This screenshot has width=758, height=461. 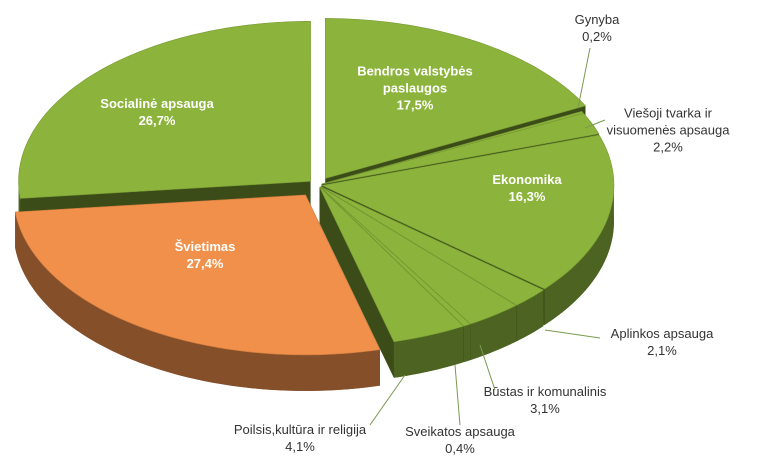 What do you see at coordinates (527, 196) in the screenshot?
I see `value-label: 16,3%` at bounding box center [527, 196].